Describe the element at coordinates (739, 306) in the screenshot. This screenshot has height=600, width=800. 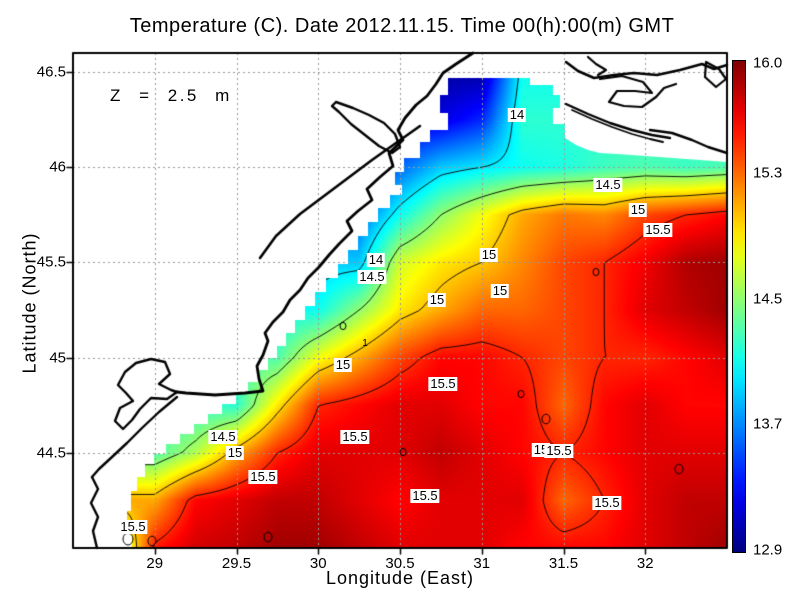
I see `colorbar` at that location.